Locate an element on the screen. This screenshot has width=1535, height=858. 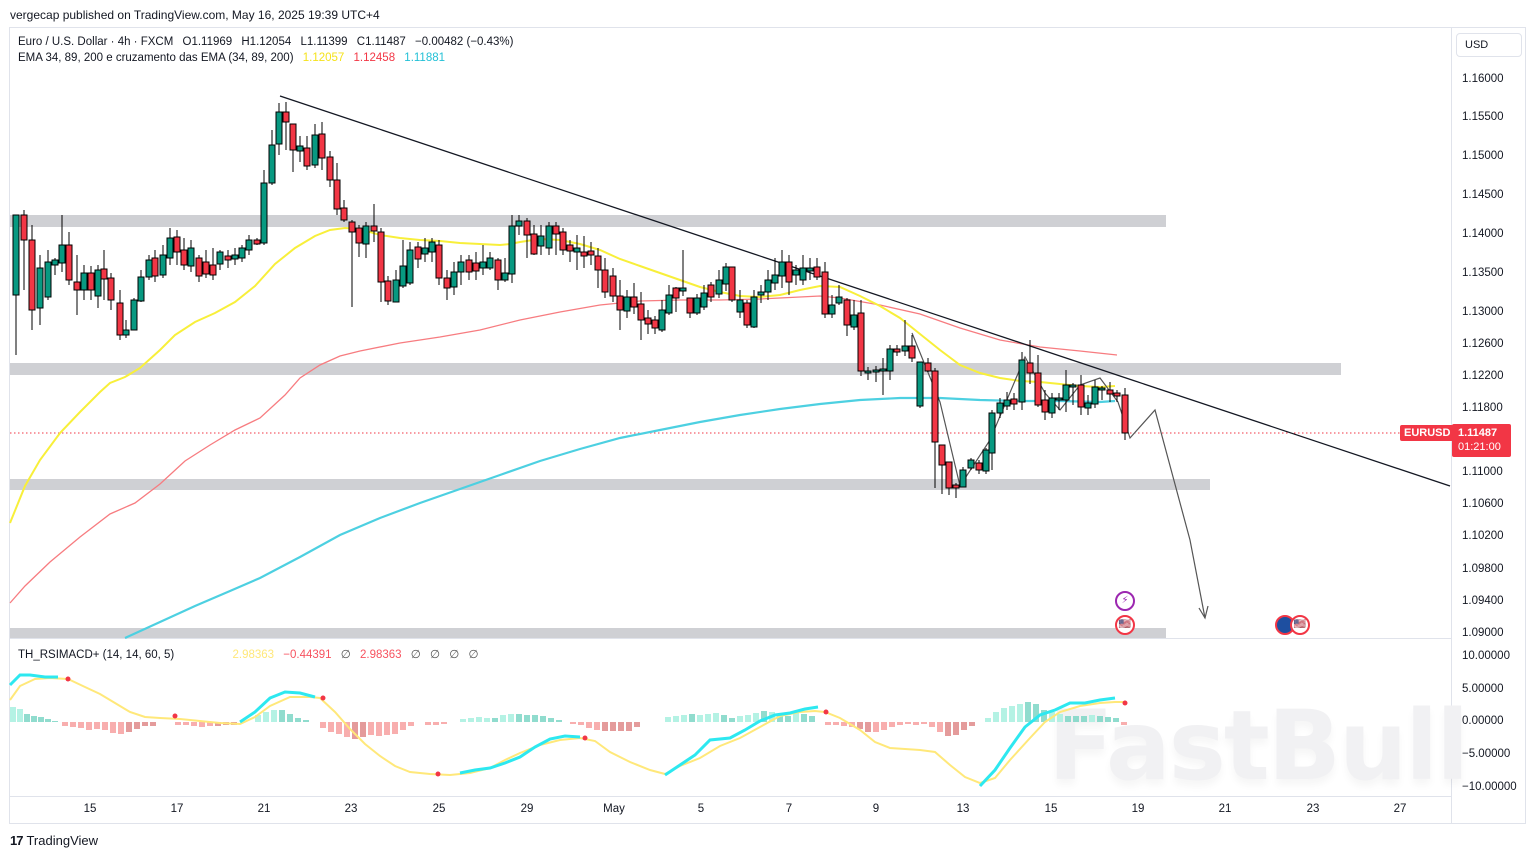
ohlc-close: C1.11487 is located at coordinates (381, 42).